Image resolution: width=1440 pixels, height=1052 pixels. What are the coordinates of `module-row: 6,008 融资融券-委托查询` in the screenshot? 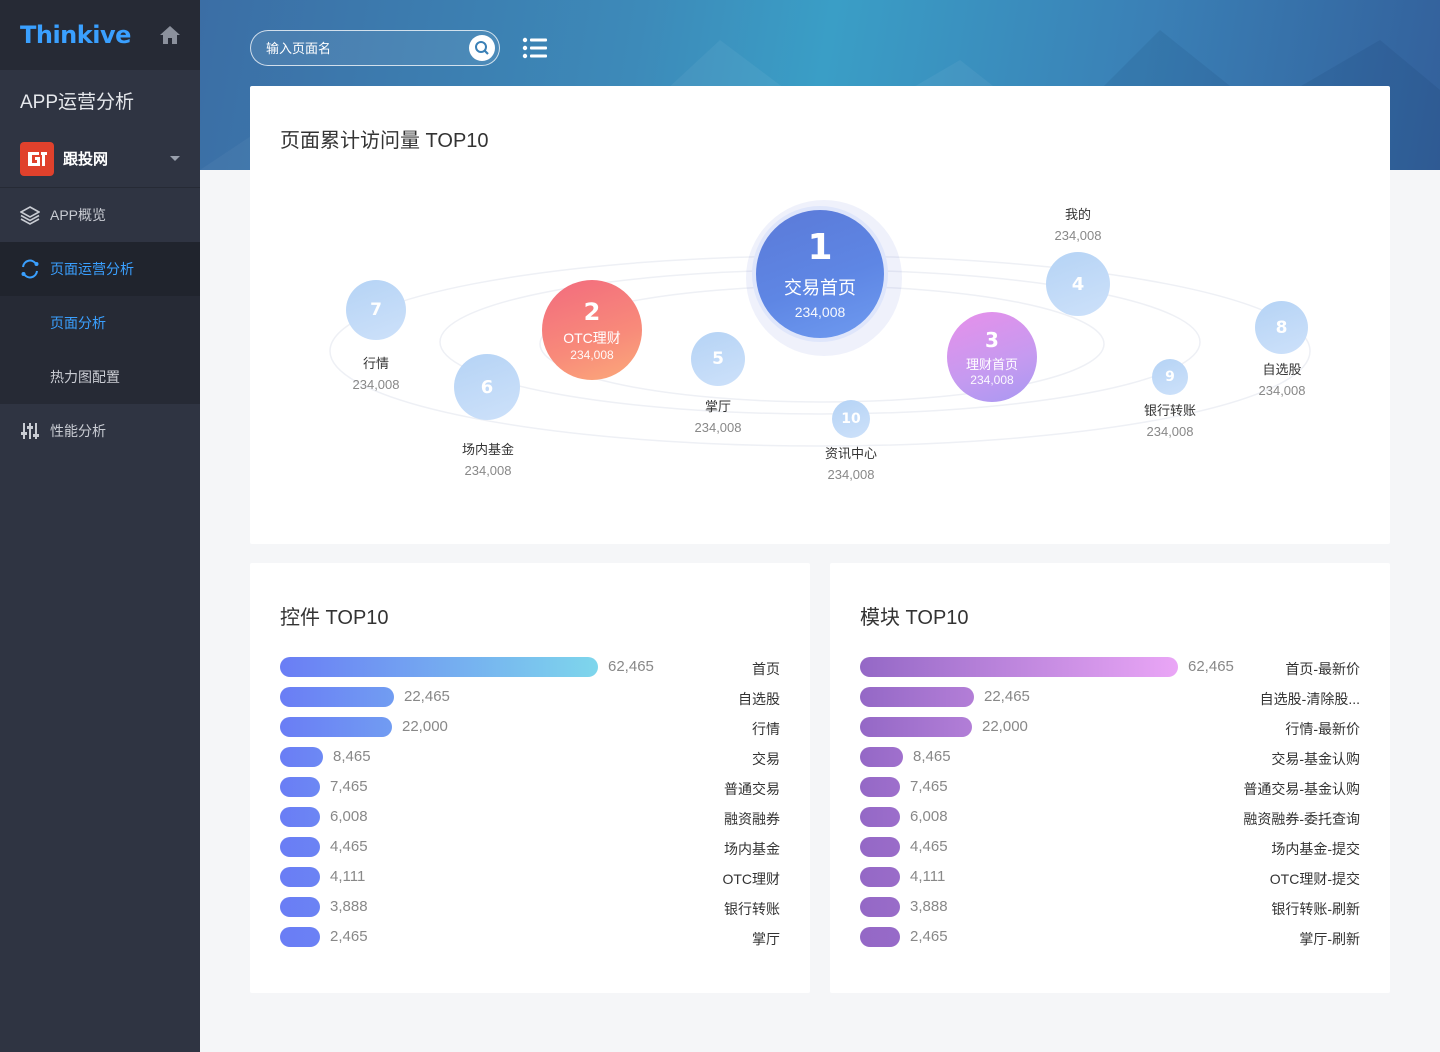 It's located at (1110, 822).